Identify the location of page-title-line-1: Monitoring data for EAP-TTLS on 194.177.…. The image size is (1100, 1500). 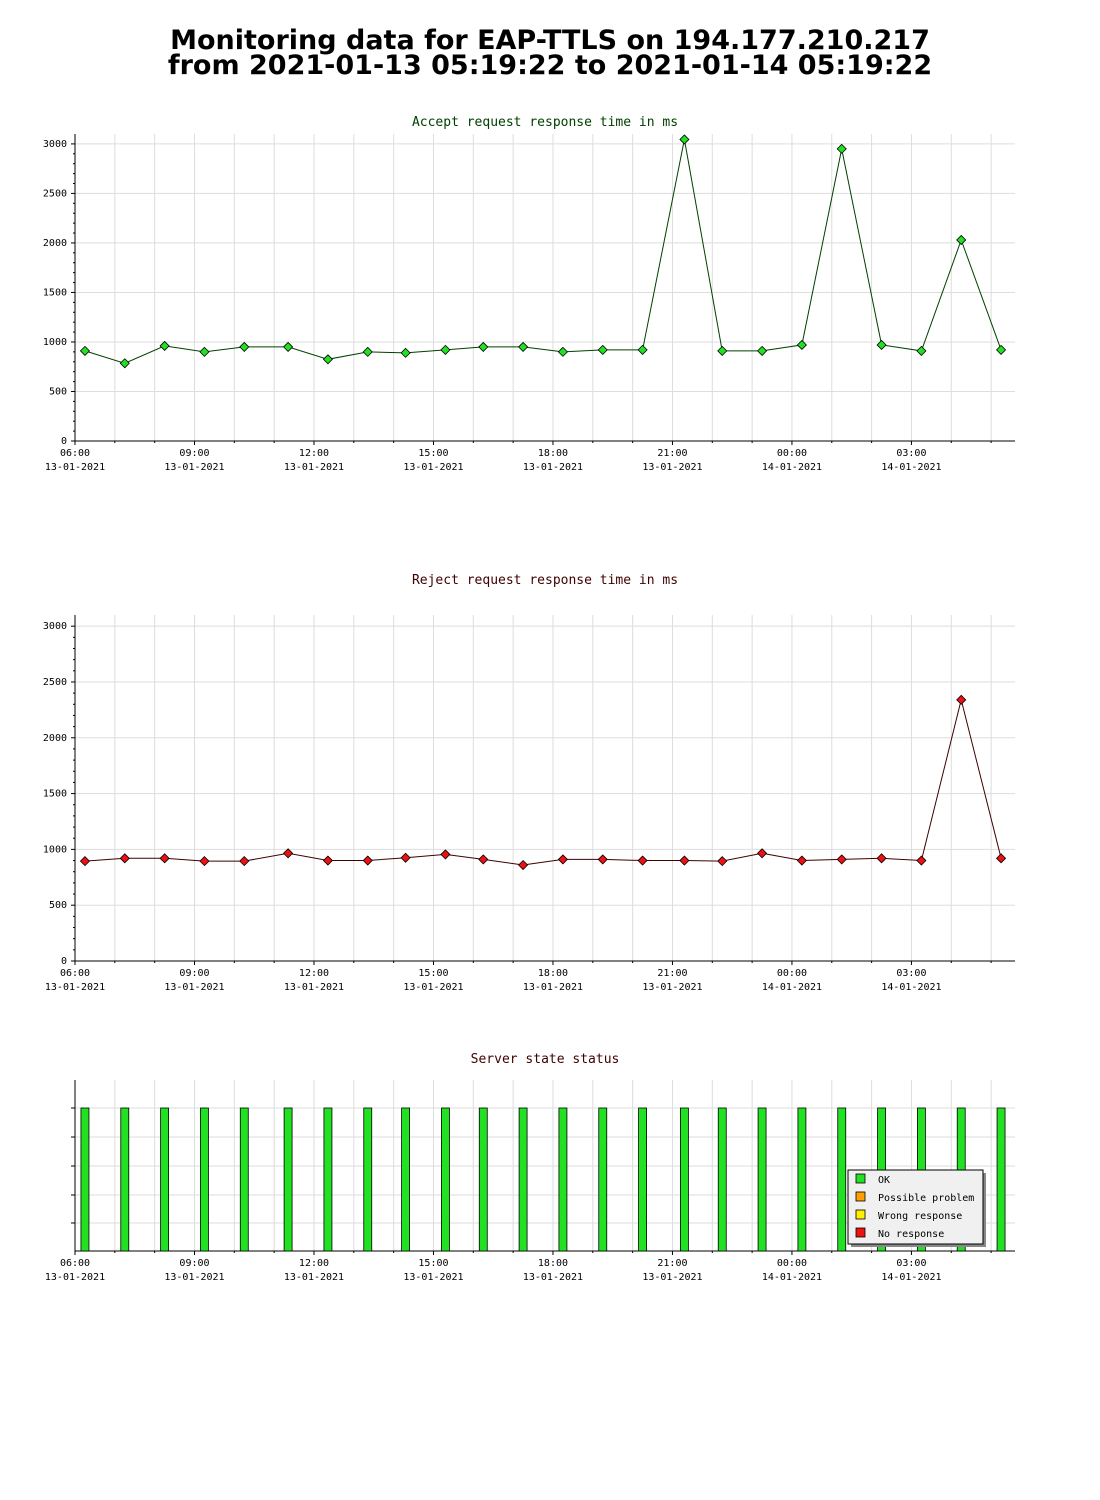
(550, 40).